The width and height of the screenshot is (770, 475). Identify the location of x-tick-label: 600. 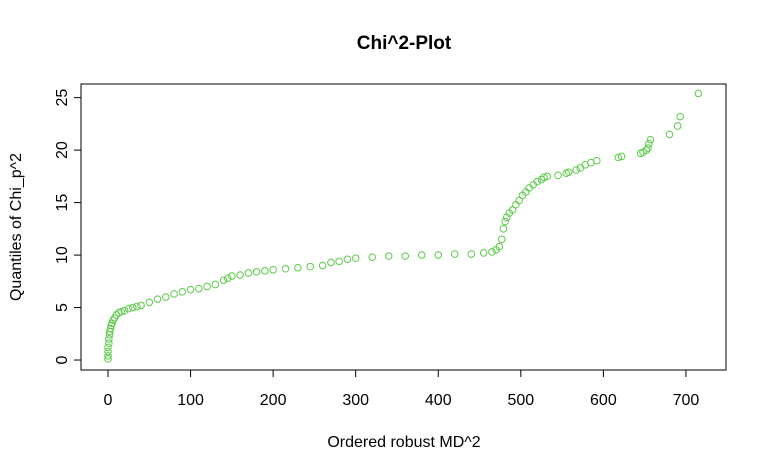
(603, 400).